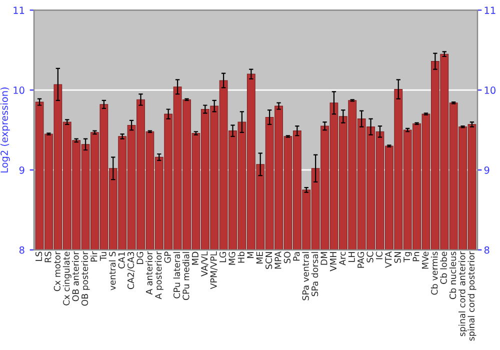  I want to click on x-tick-label: PAG, so click(360, 260).